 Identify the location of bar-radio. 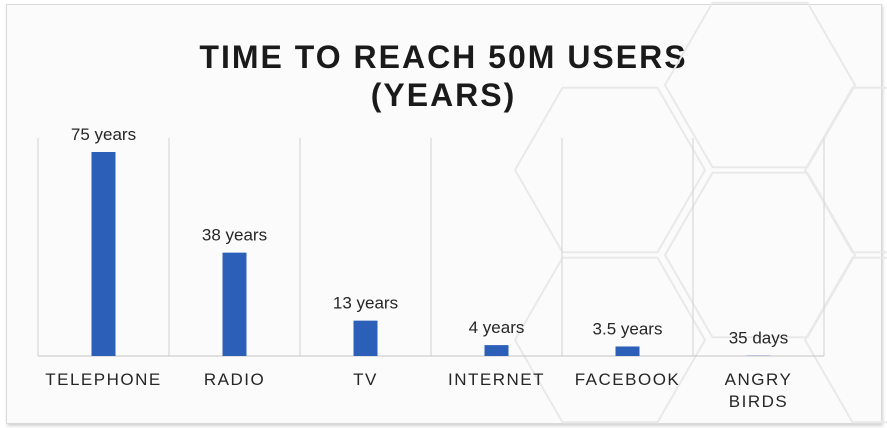
(234, 304).